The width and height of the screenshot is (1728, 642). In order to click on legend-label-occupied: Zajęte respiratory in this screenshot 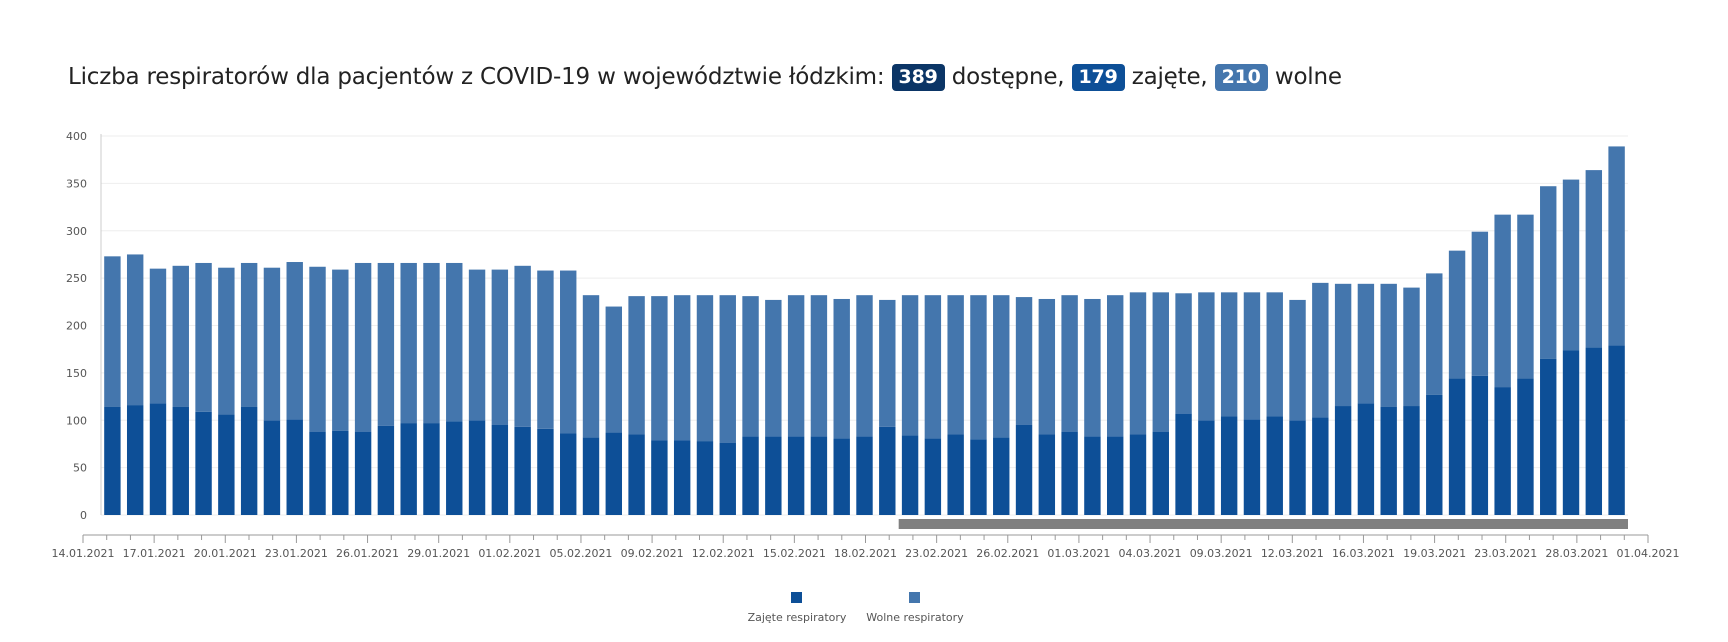, I will do `click(797, 617)`.